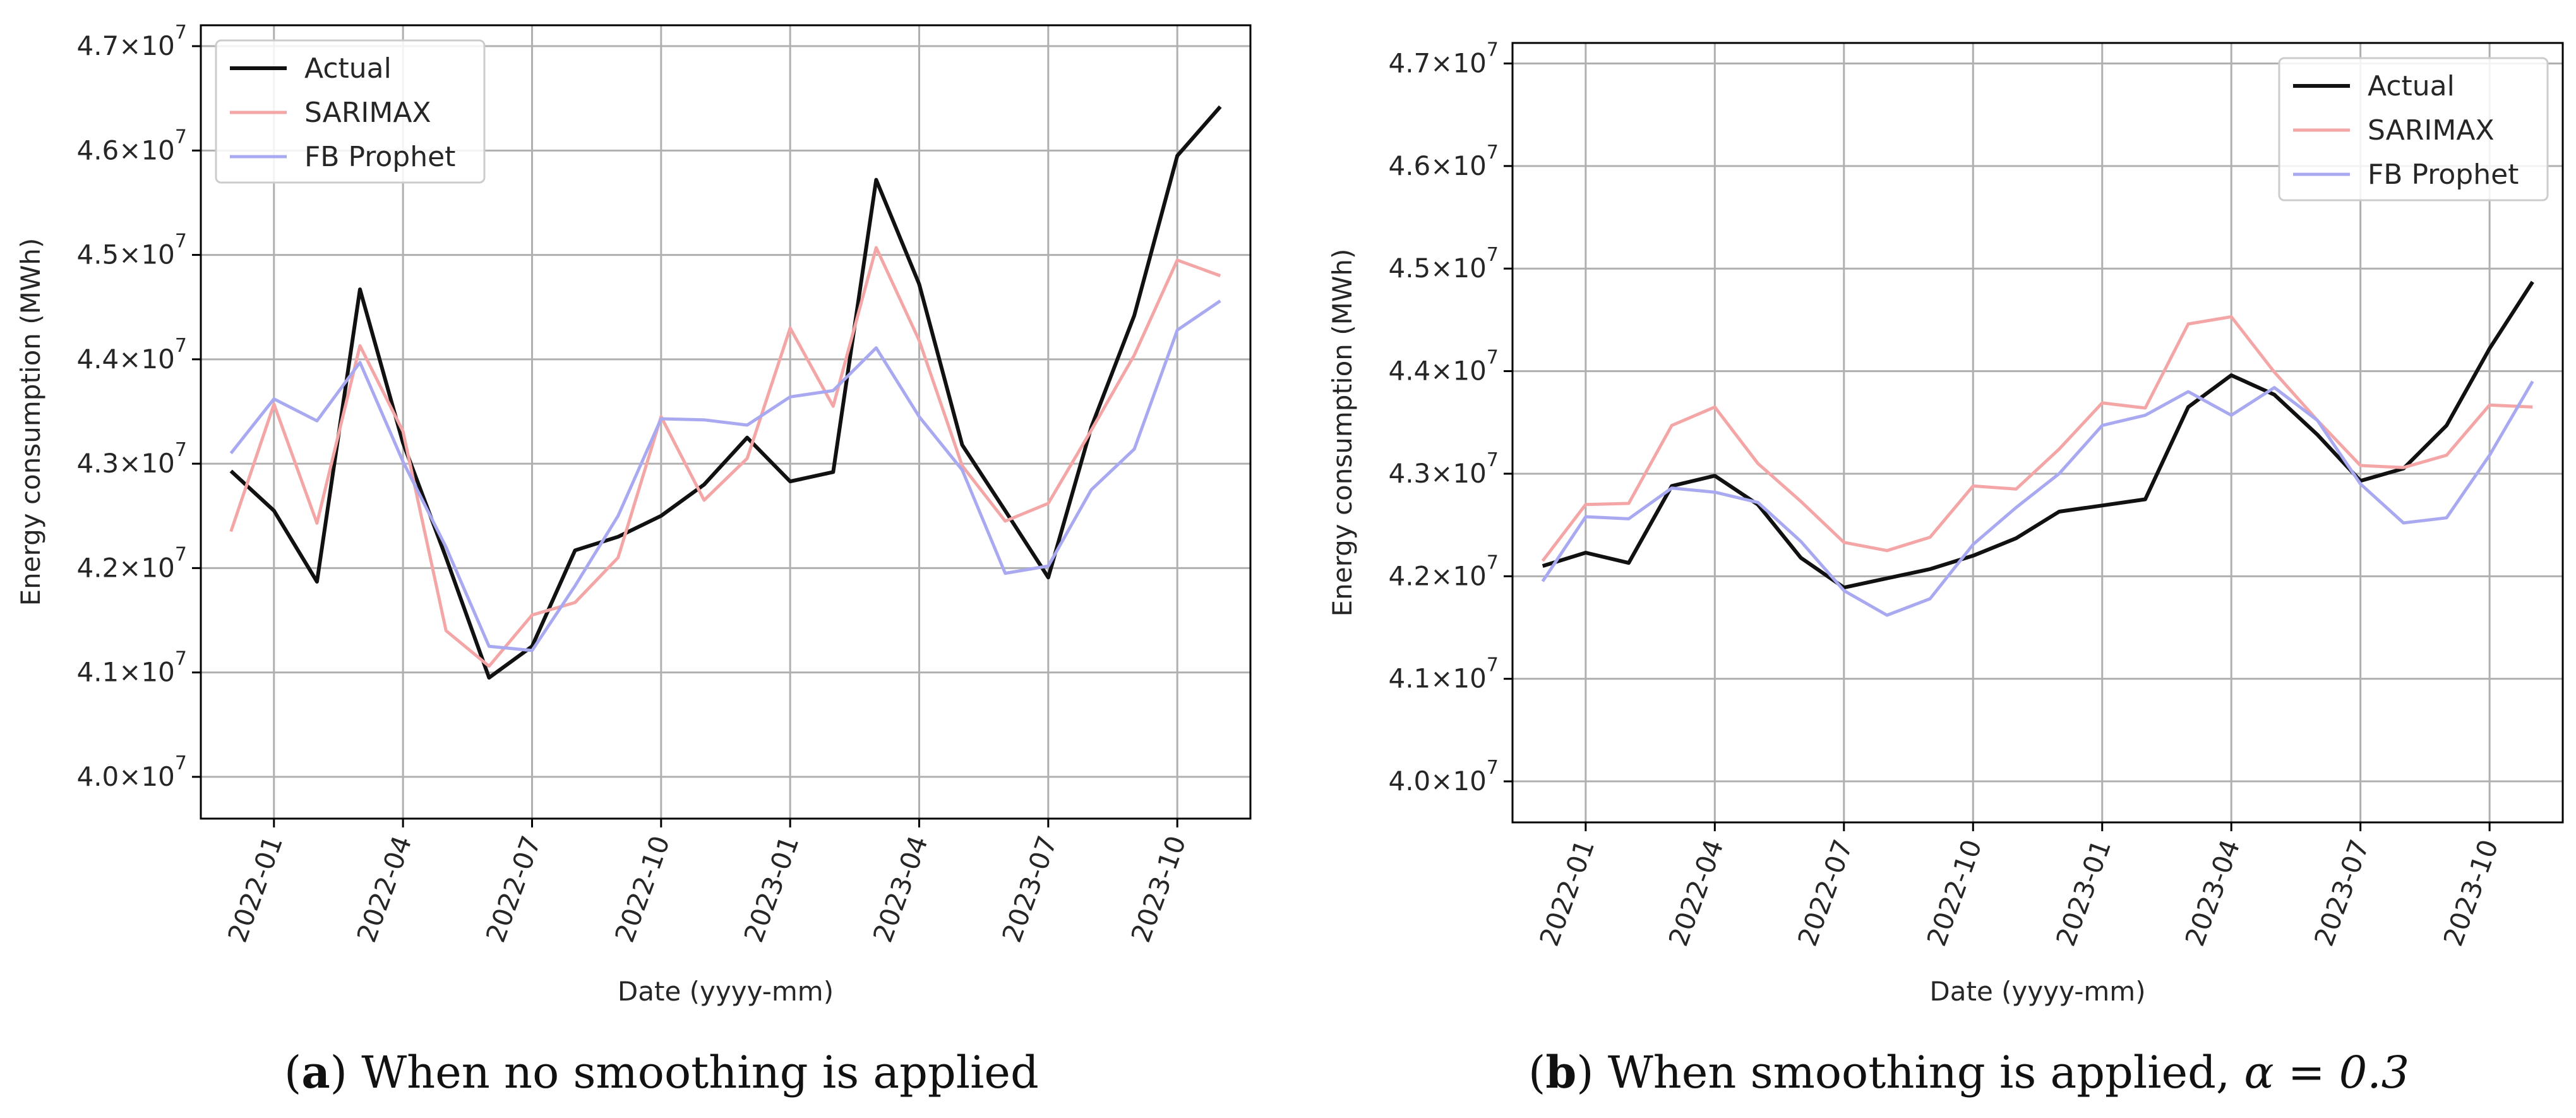  I want to click on caption-b: (b) When smoothing is applied, α = 0.3, so click(1968, 1072).